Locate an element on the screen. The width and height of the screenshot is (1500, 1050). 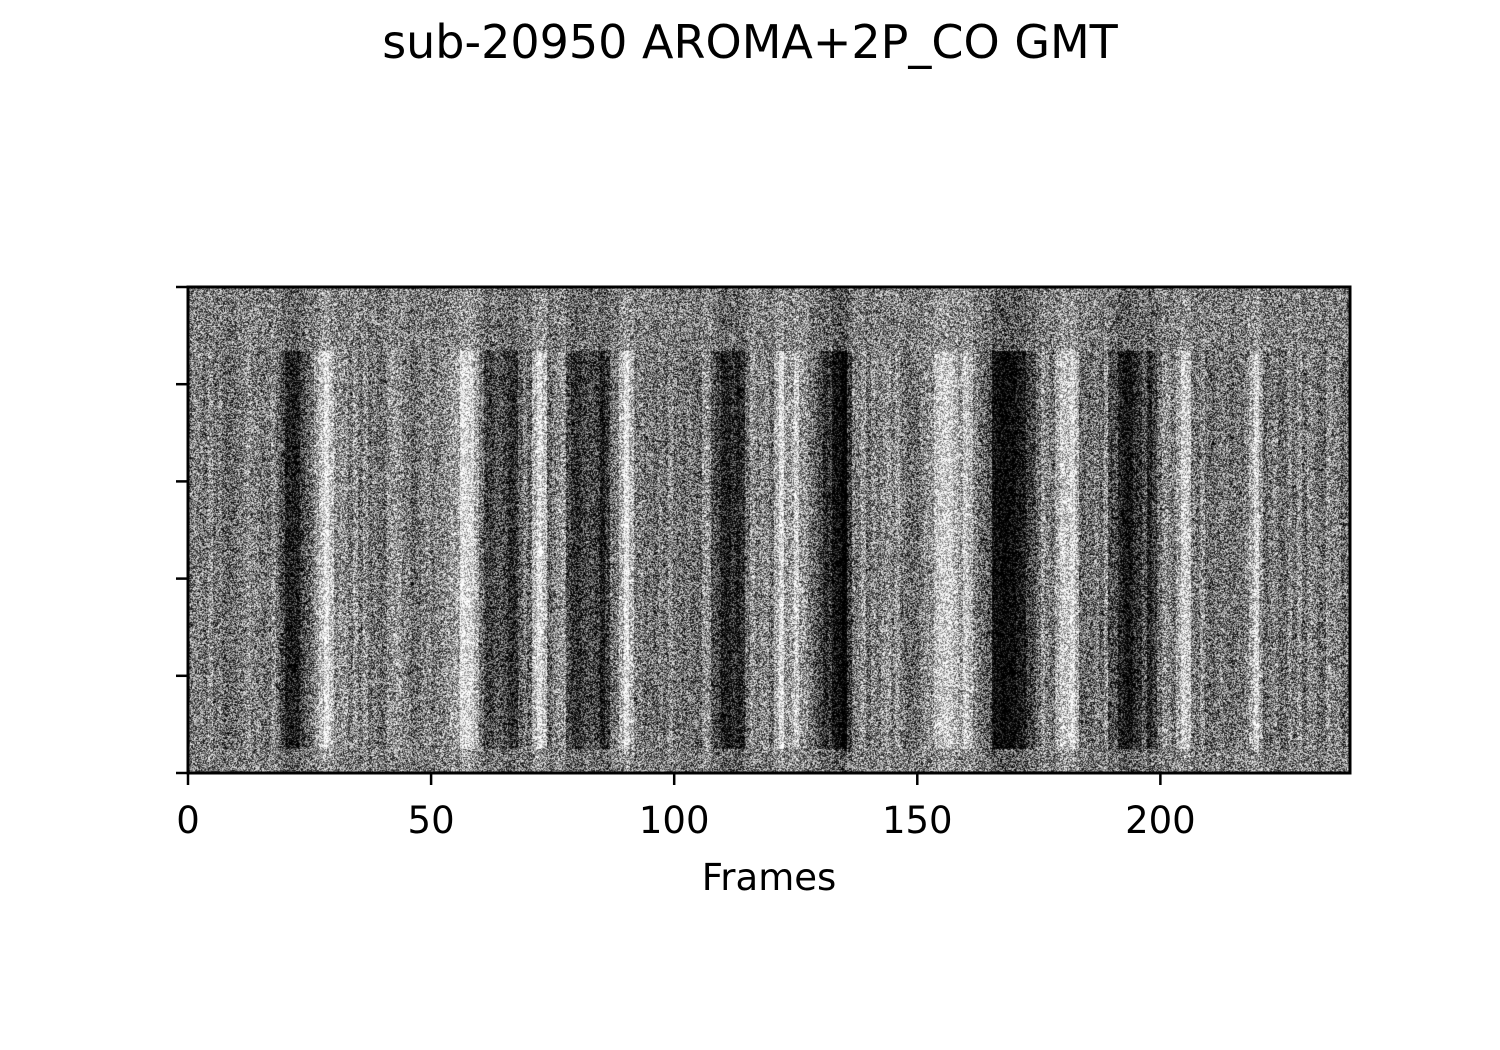
x-tick-label-0: 0 is located at coordinates (188, 820).